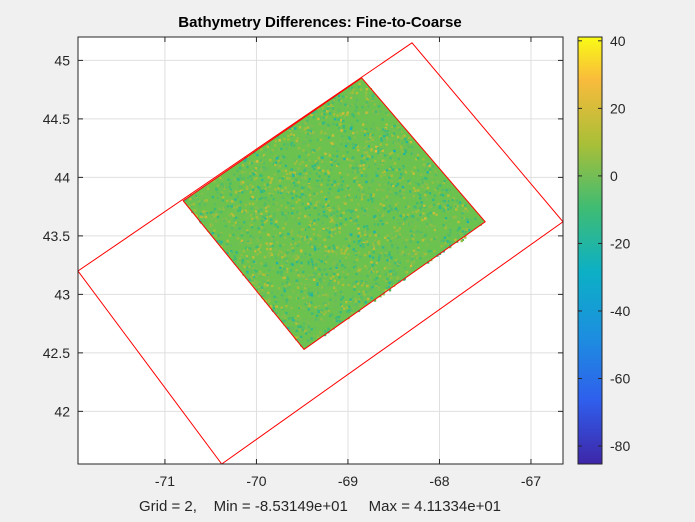 Image resolution: width=695 pixels, height=522 pixels. I want to click on colorbar-tick-label: -80, so click(620, 446).